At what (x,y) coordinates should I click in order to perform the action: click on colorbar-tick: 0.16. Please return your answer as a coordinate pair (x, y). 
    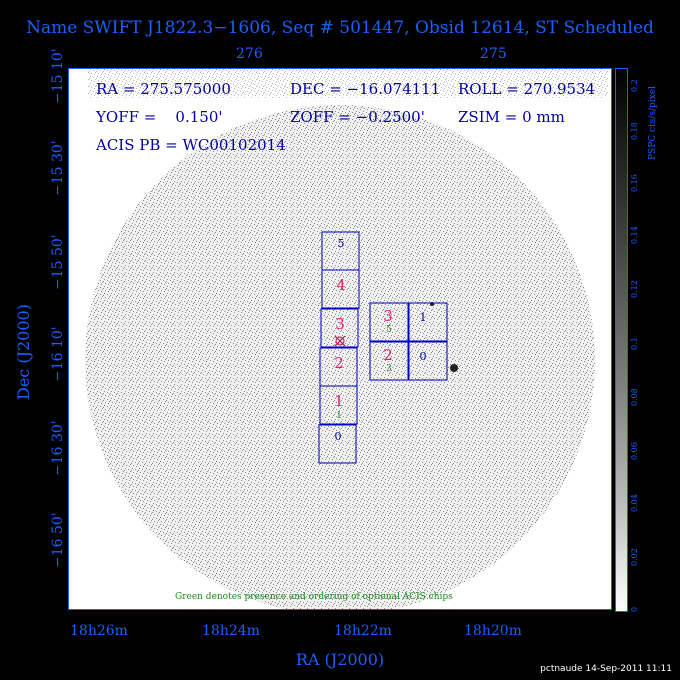
    Looking at the image, I should click on (634, 183).